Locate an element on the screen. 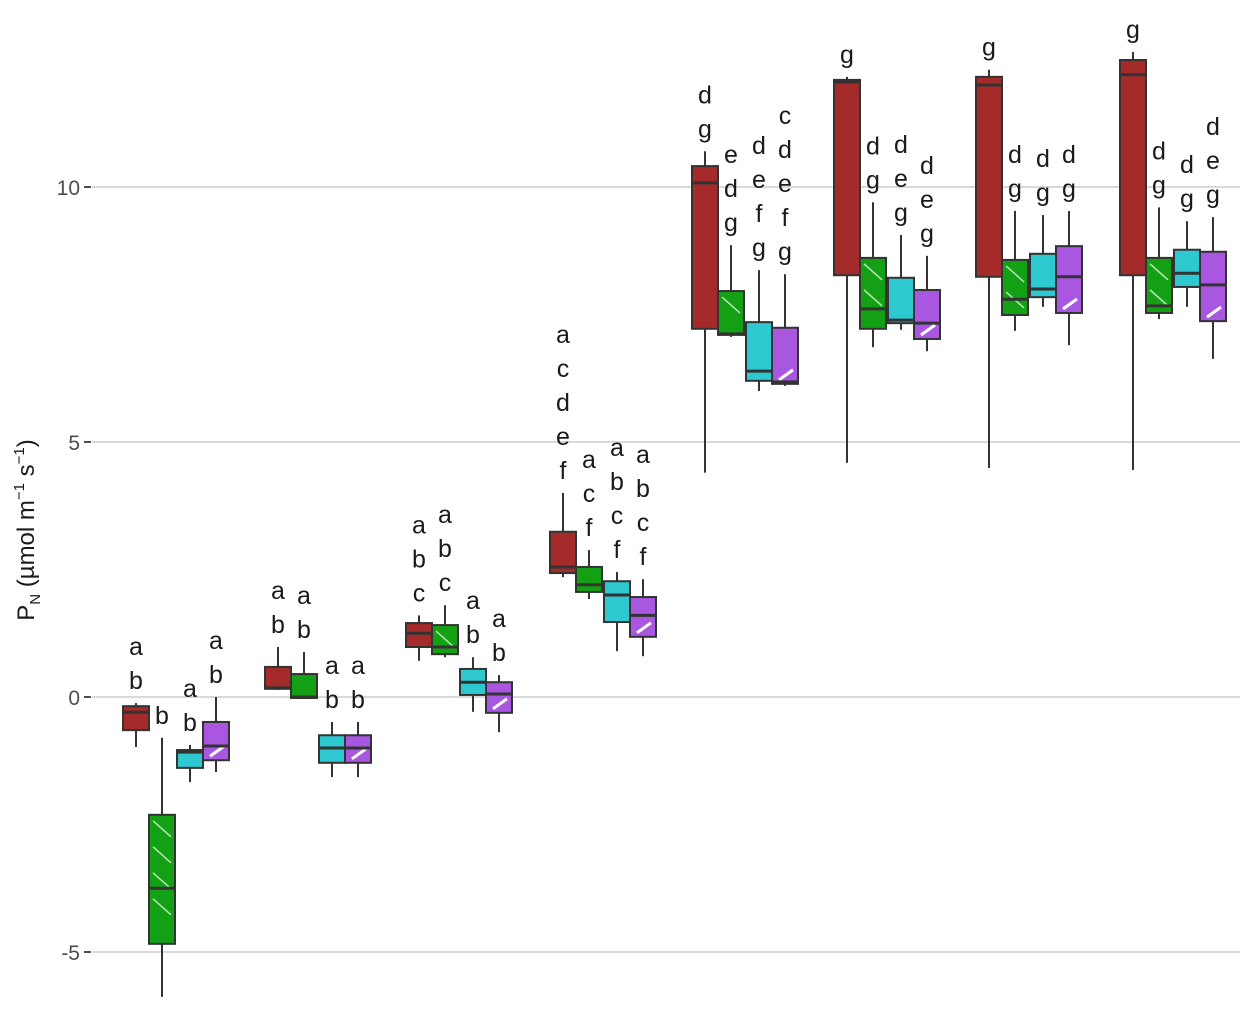 The width and height of the screenshot is (1240, 1013). y-axis-label: PN (µmol m−1 s−1) is located at coordinates (27, 530).